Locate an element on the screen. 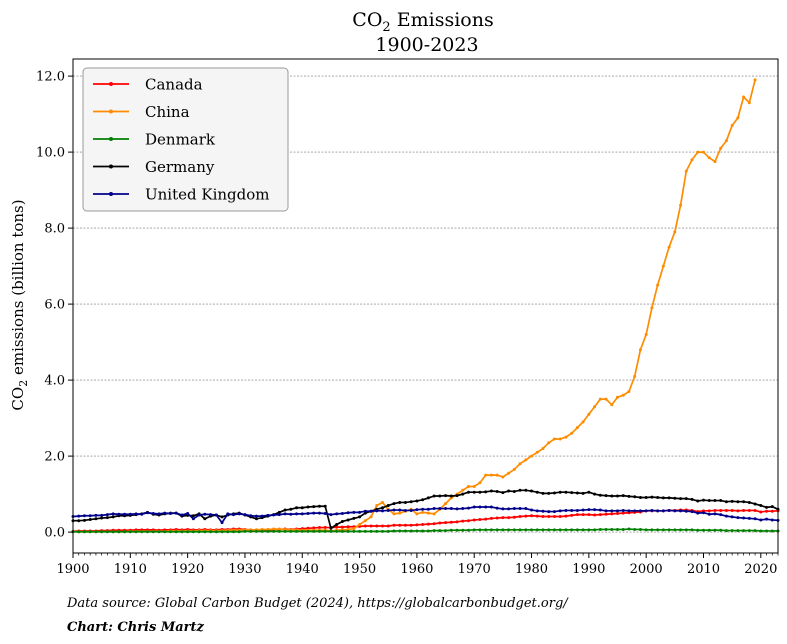 The image size is (787, 644). chart-subtitle: 1900-2023 is located at coordinates (426, 45).